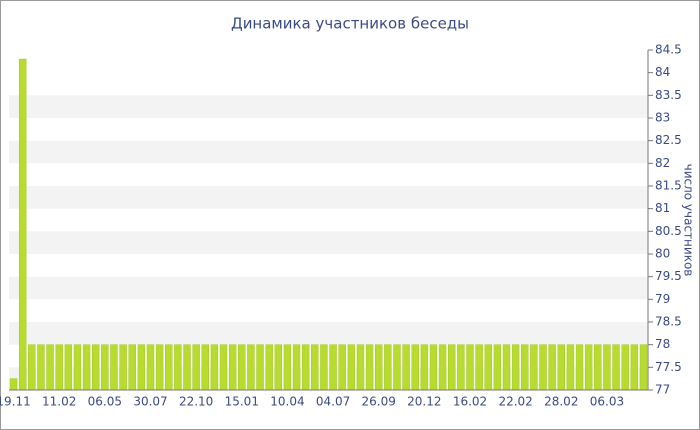 This screenshot has width=700, height=430. I want to click on x-tick-label: 11.02, so click(59, 402).